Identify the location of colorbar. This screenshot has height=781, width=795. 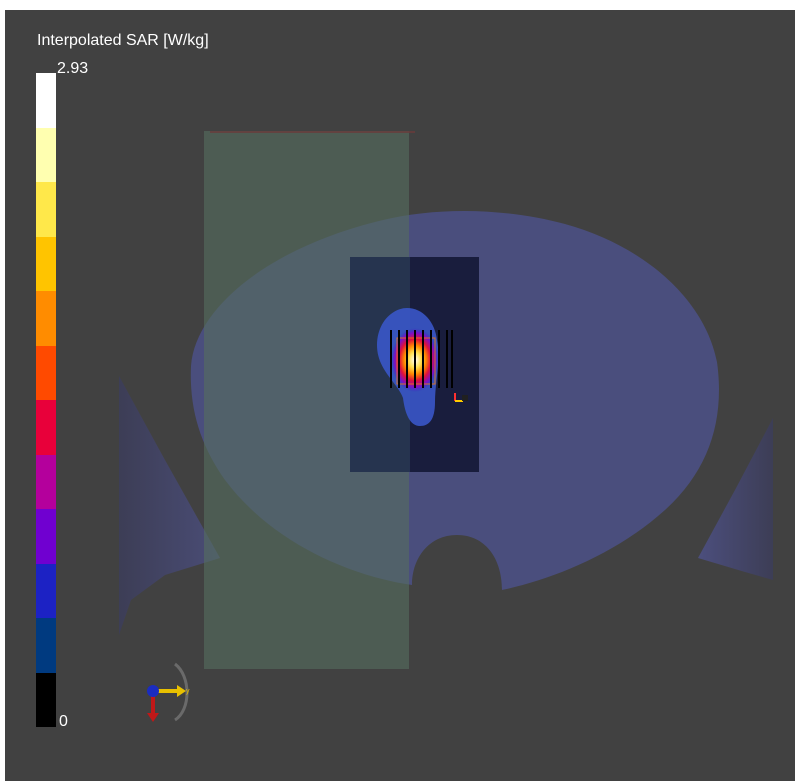
(46, 400).